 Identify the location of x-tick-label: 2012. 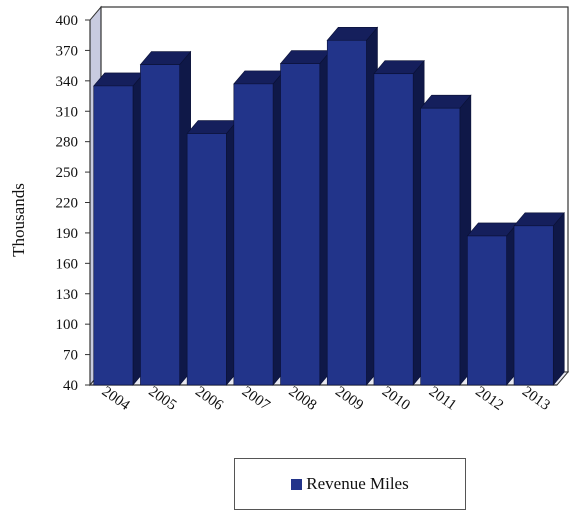
(489, 399).